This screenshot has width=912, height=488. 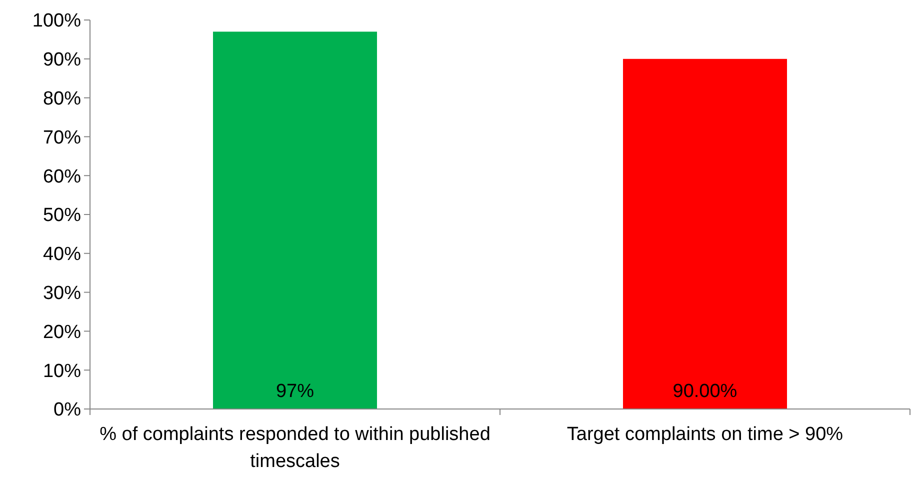 What do you see at coordinates (62, 332) in the screenshot?
I see `y-tick-label: 20%` at bounding box center [62, 332].